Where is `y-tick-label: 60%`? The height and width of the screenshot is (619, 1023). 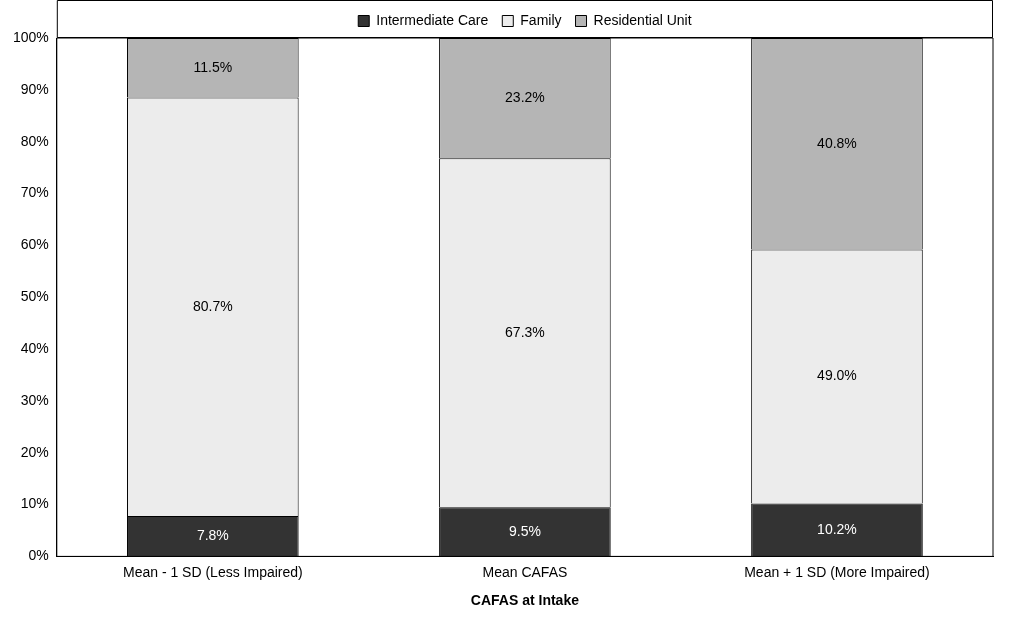
y-tick-label: 60% is located at coordinates (34, 244).